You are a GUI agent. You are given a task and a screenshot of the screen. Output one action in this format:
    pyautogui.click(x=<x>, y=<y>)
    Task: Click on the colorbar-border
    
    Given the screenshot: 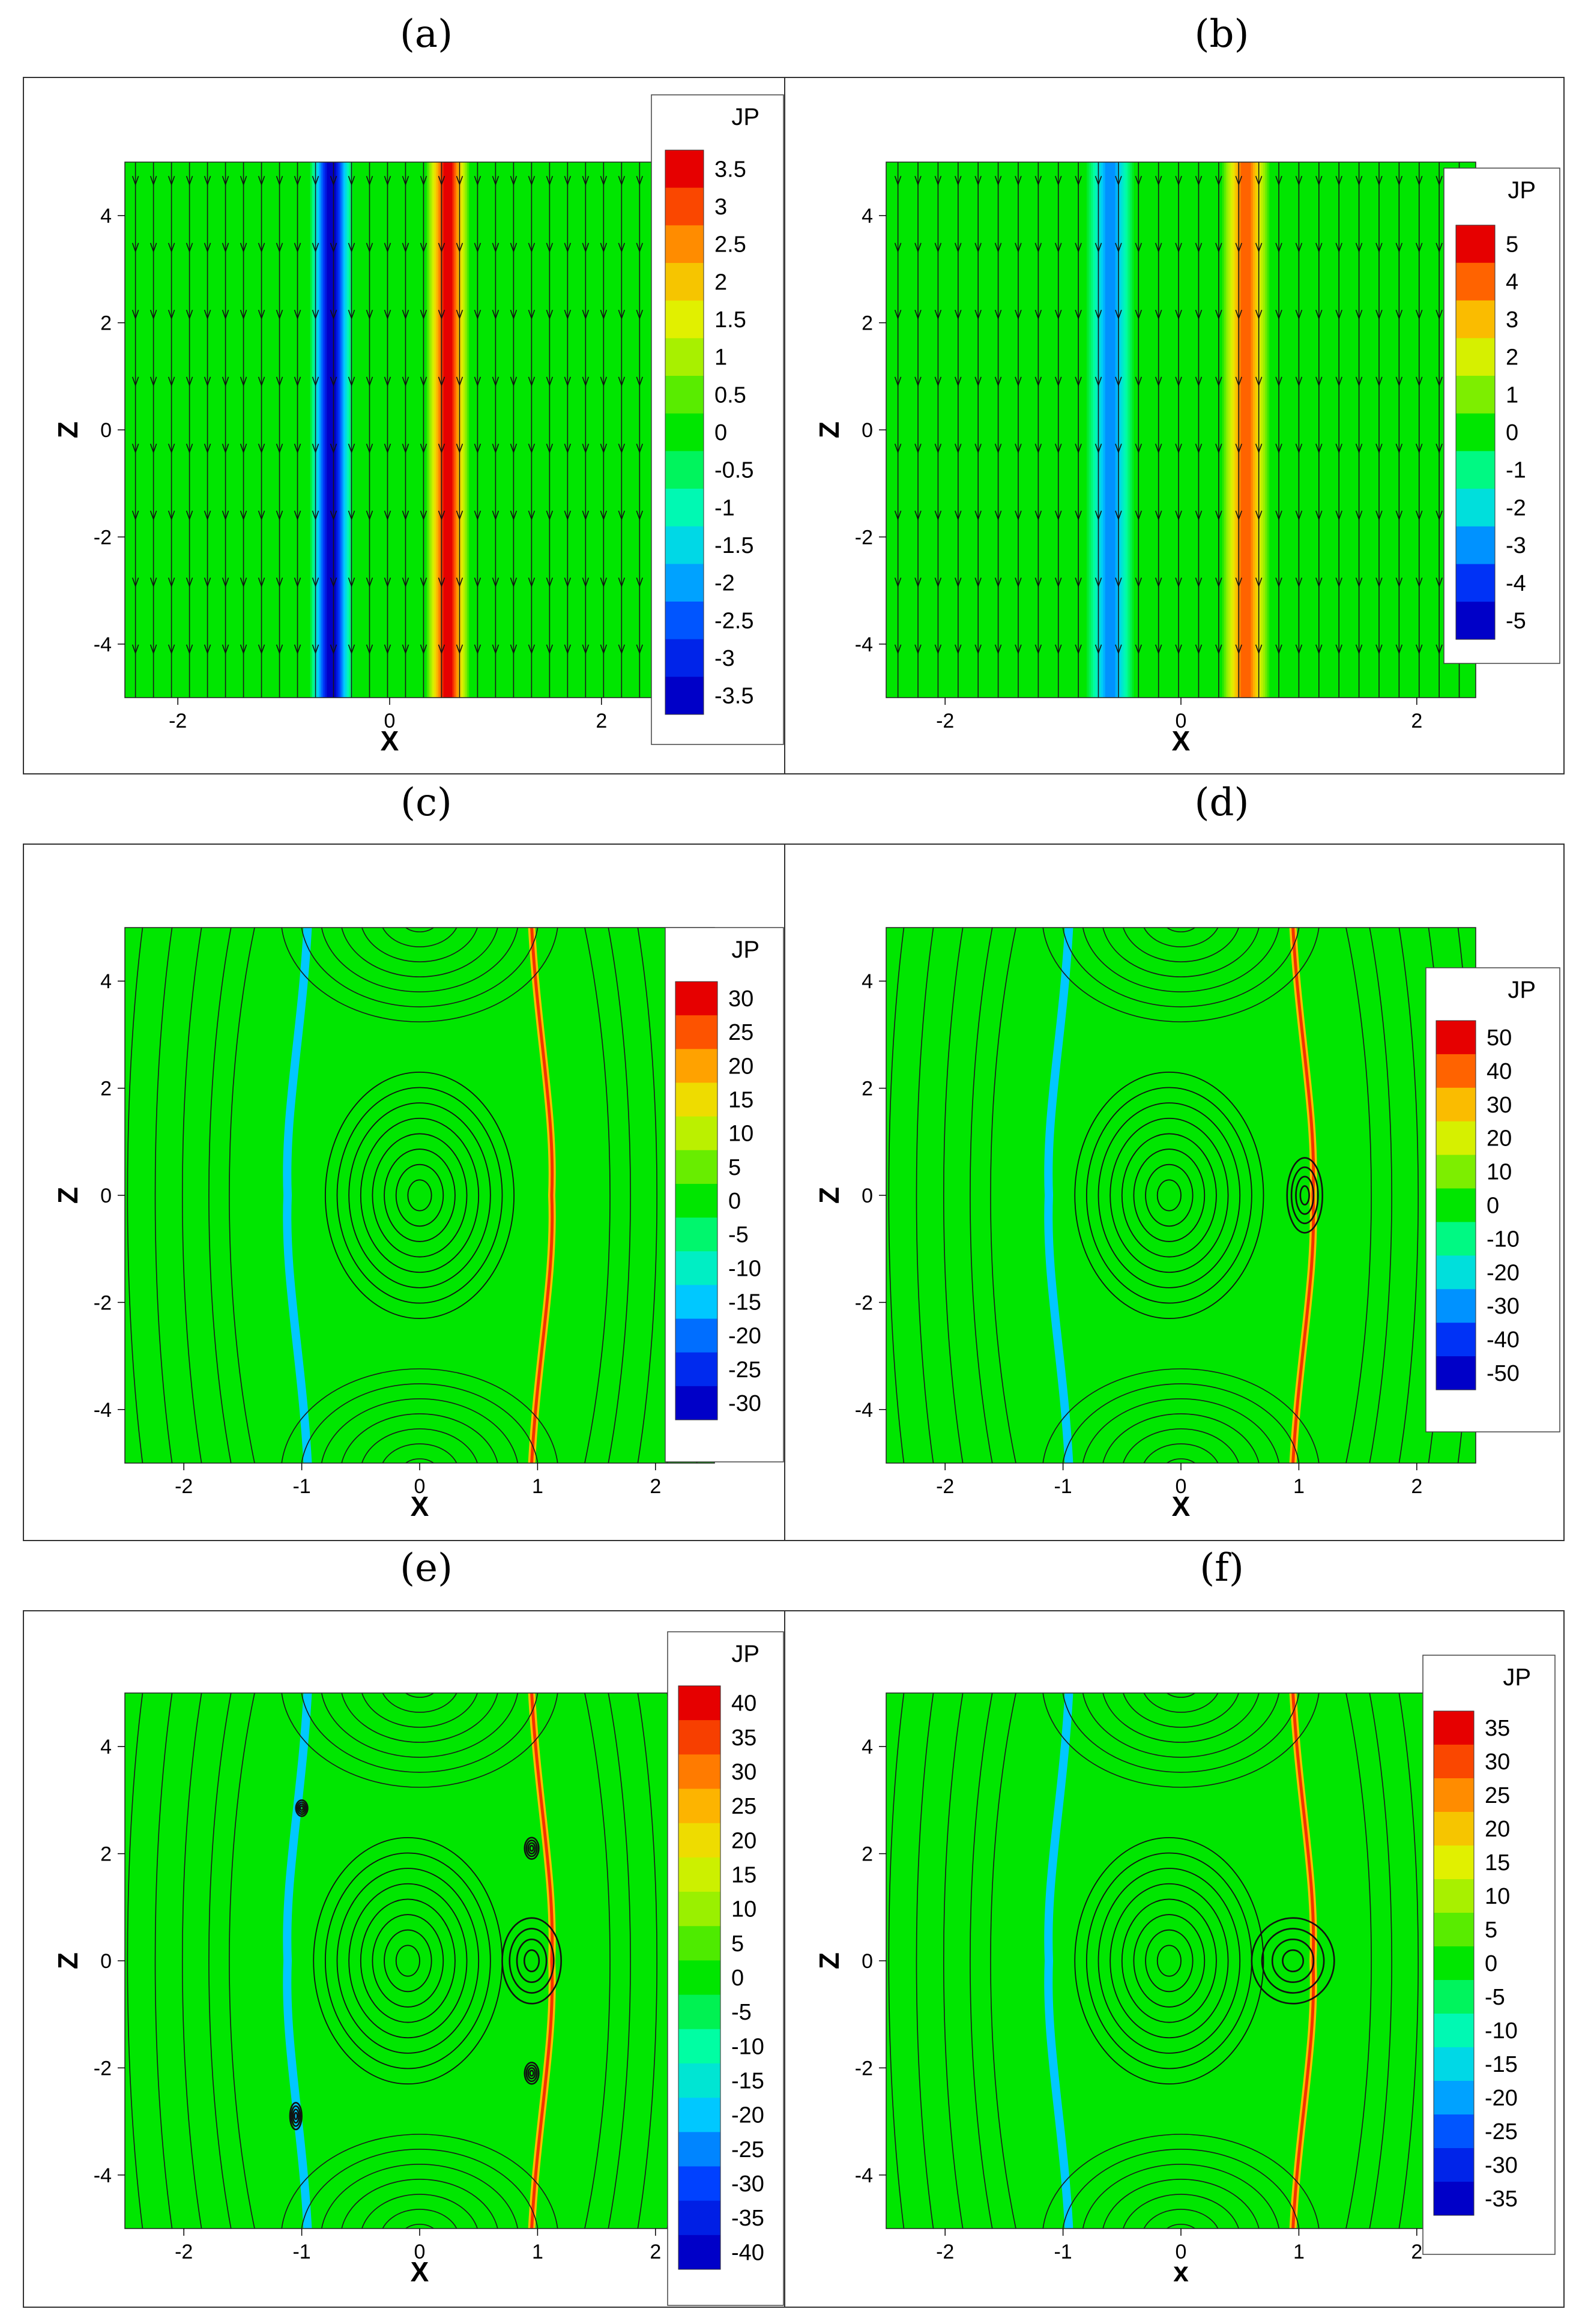 What is the action you would take?
    pyautogui.click(x=1475, y=432)
    